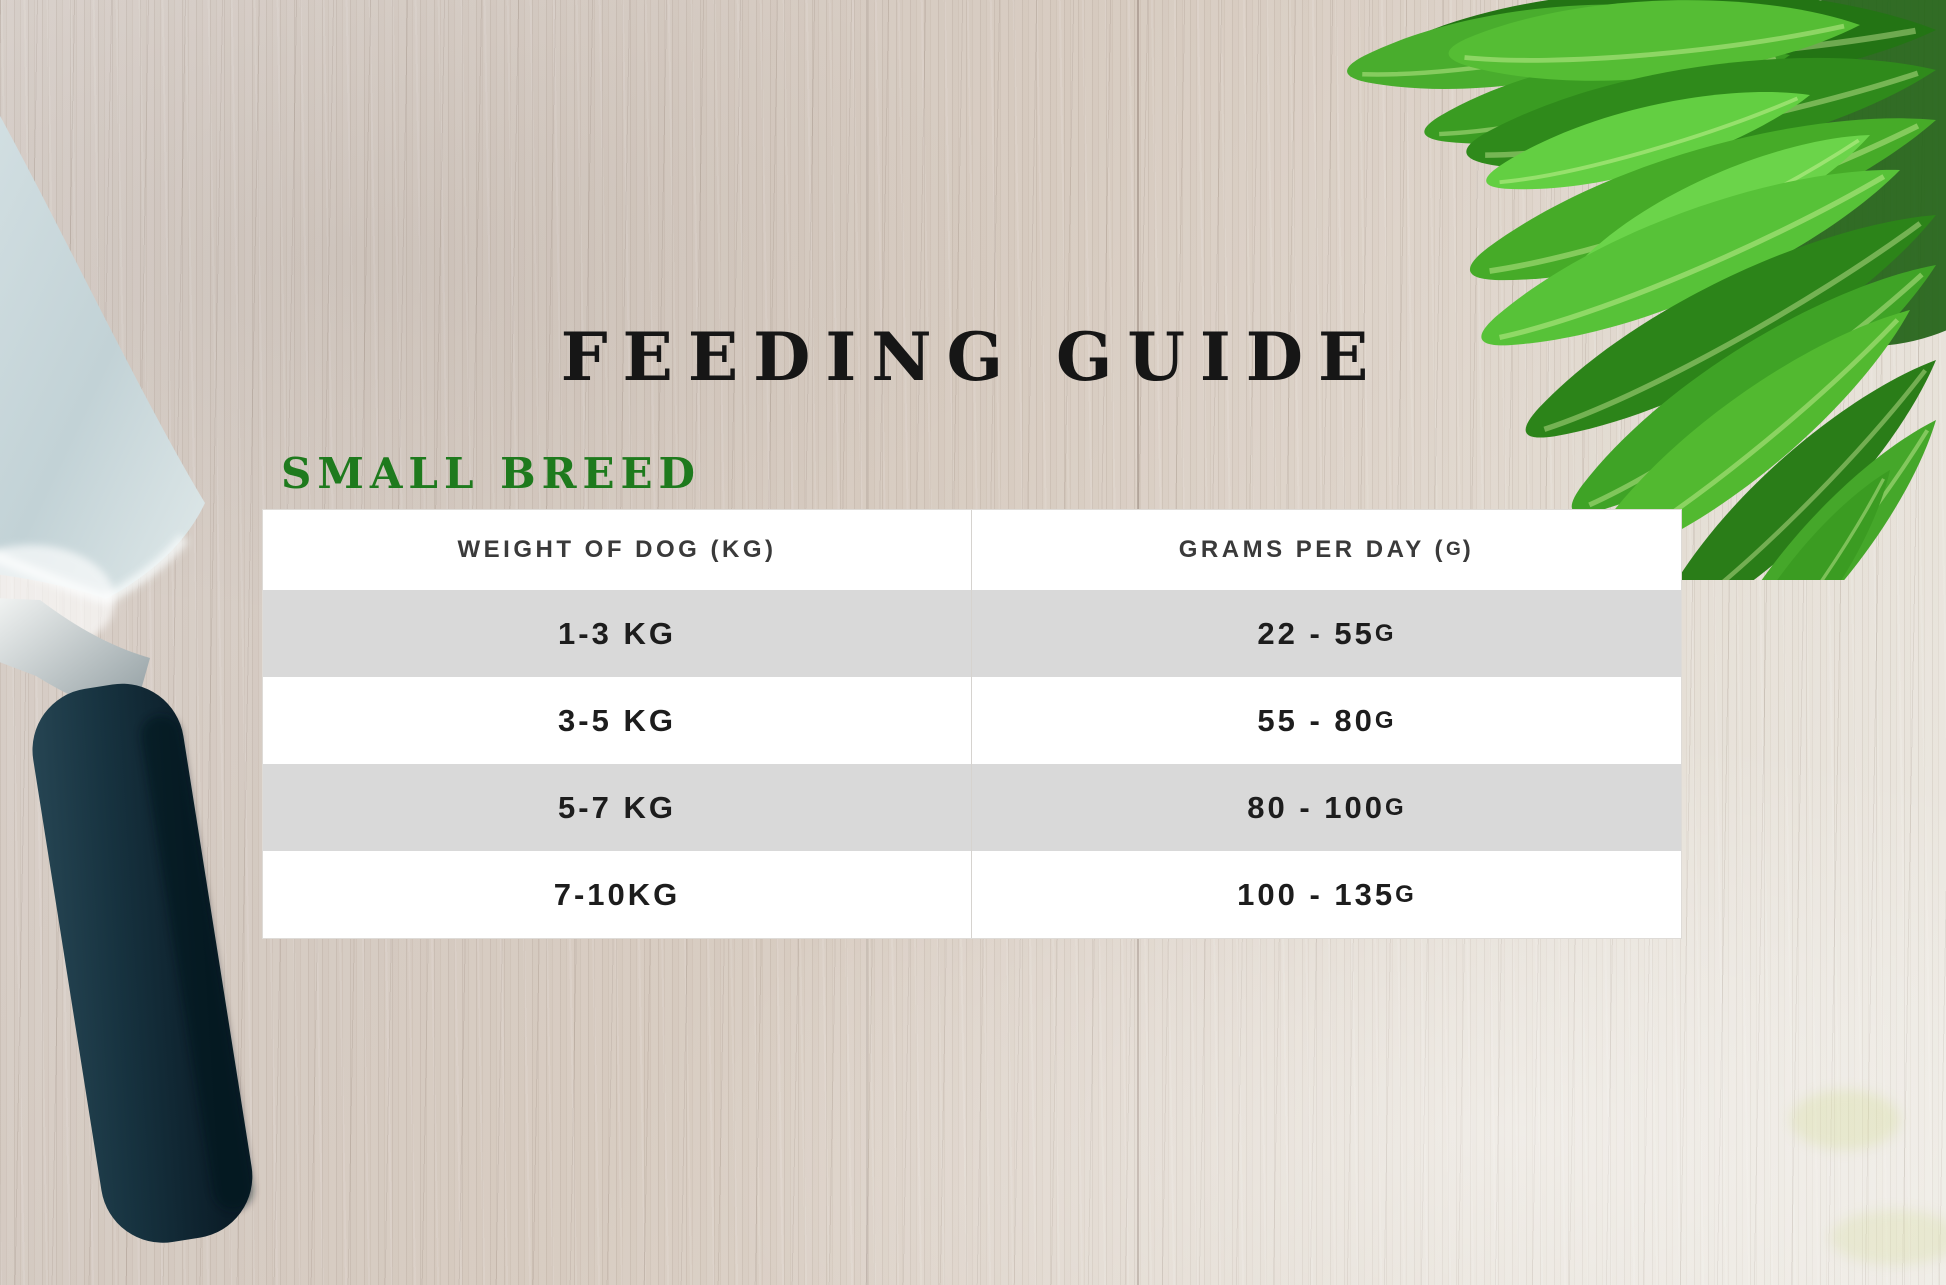 The image size is (1946, 1285). I want to click on grams-cell-value: 100 - 135, so click(1316, 894).